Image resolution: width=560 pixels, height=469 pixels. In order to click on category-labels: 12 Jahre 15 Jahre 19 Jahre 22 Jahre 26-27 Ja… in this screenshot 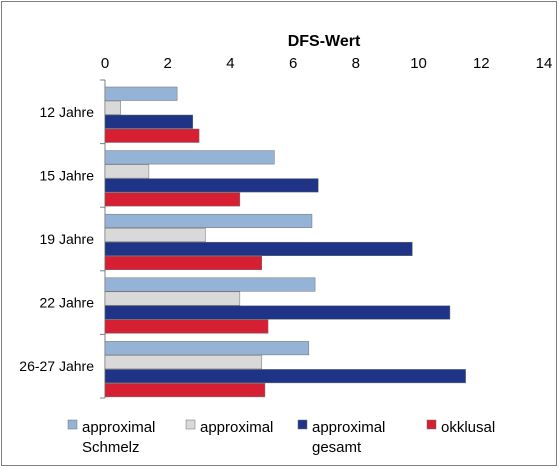, I will do `click(56, 239)`.